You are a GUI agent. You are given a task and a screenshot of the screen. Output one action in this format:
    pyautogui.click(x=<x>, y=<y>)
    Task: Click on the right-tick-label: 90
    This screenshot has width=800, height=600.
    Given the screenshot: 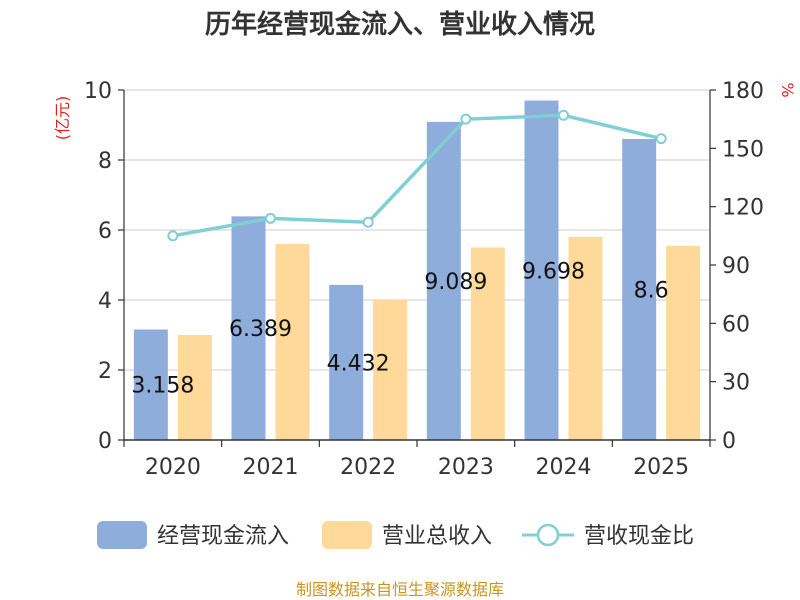 What is the action you would take?
    pyautogui.click(x=736, y=266)
    